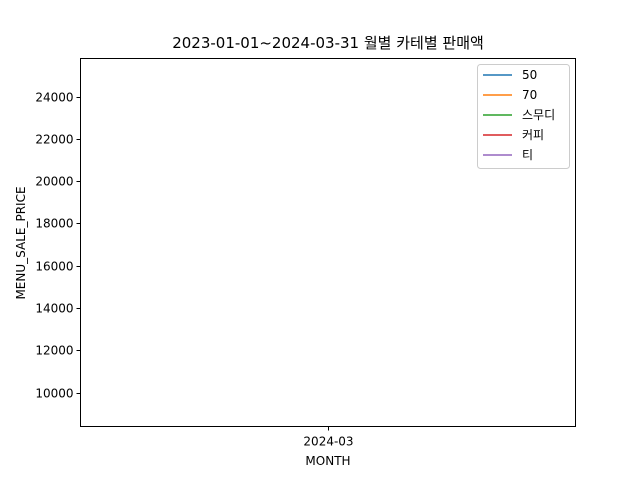 The height and width of the screenshot is (480, 640). I want to click on legend-label: 티, so click(527, 155).